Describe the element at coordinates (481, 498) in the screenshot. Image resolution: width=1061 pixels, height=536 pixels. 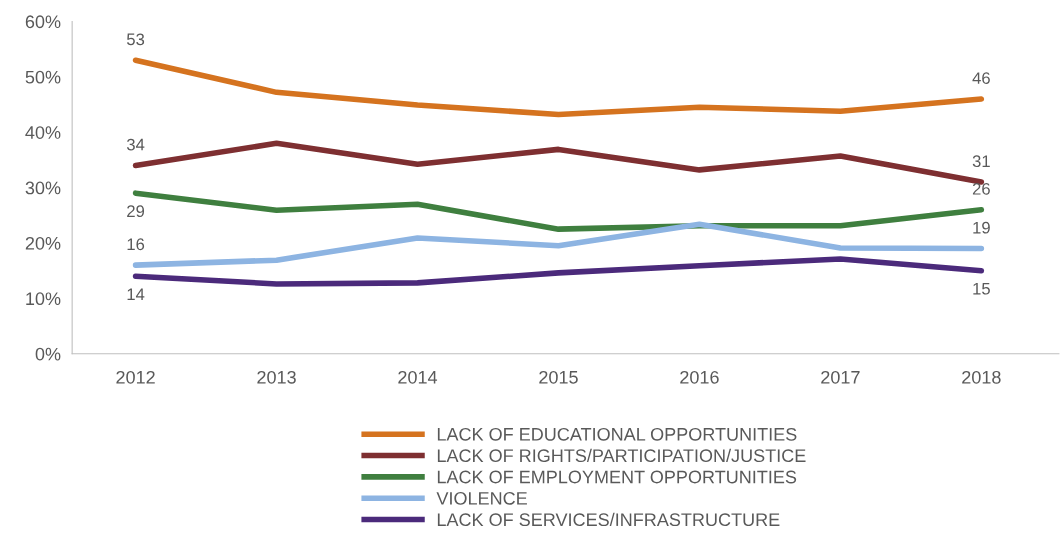
I see `legend-label: VIOLENCE` at that location.